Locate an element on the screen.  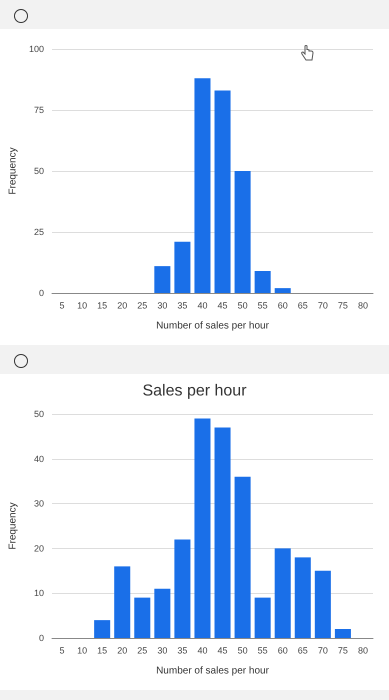
y-tick-label: 10 is located at coordinates (39, 593).